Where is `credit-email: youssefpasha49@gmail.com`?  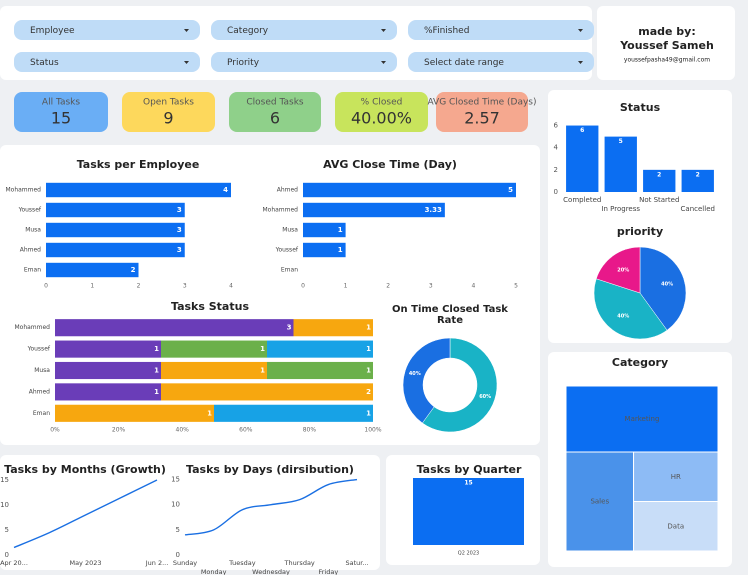 credit-email: youssefpasha49@gmail.com is located at coordinates (667, 60).